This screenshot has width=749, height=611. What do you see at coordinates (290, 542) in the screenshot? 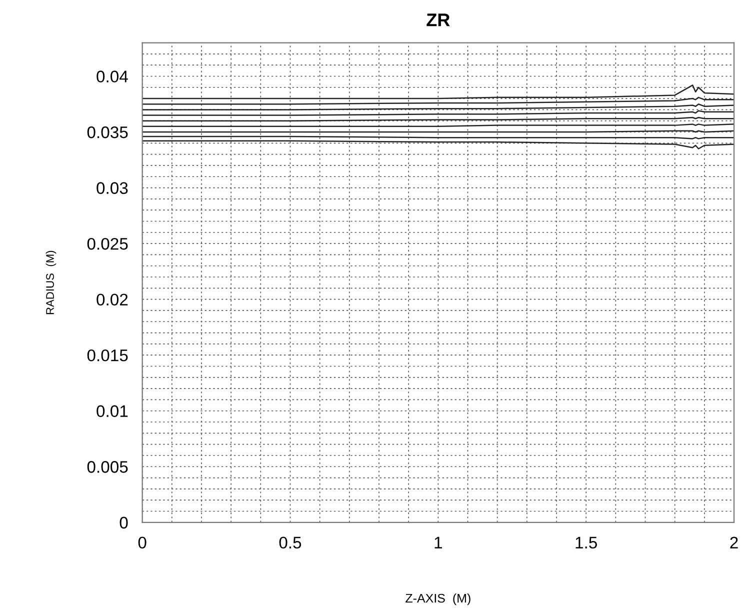
I see `x-tick-label: 0.5` at bounding box center [290, 542].